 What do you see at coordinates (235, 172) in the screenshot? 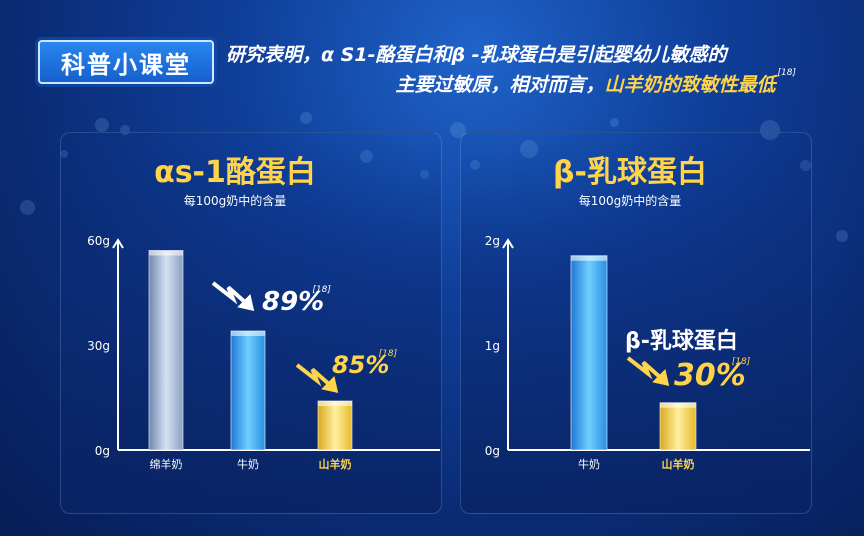
I see `chart0-title: αs-1酪蛋白` at bounding box center [235, 172].